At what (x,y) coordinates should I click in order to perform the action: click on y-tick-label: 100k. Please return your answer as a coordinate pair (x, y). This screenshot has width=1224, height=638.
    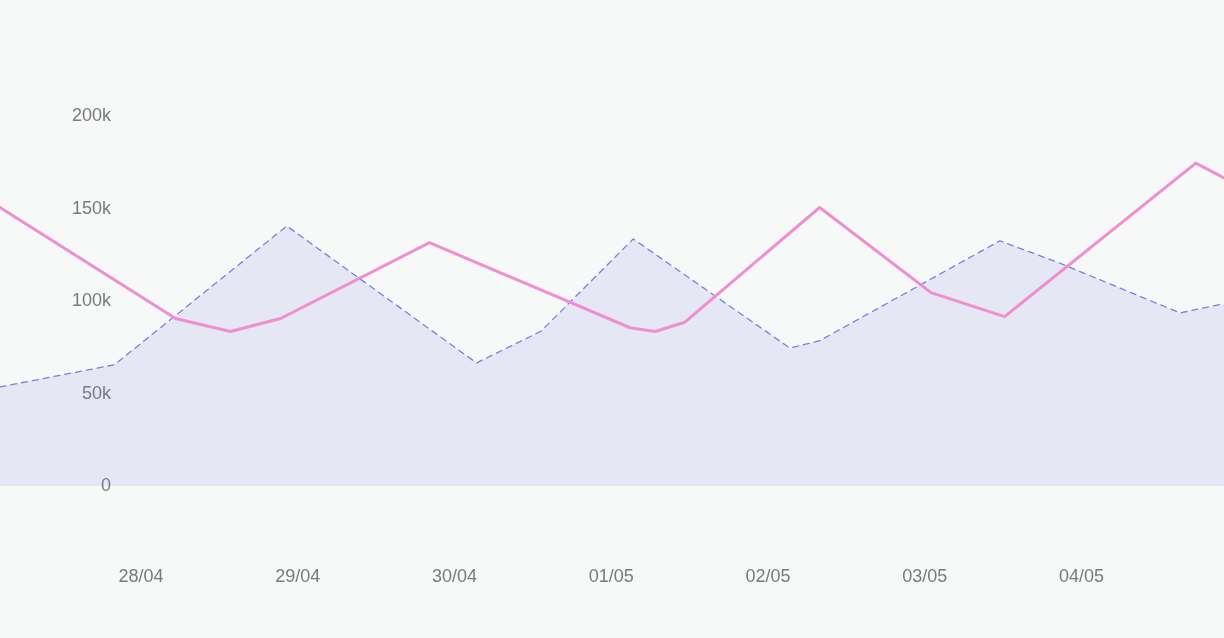
    Looking at the image, I should click on (91, 300).